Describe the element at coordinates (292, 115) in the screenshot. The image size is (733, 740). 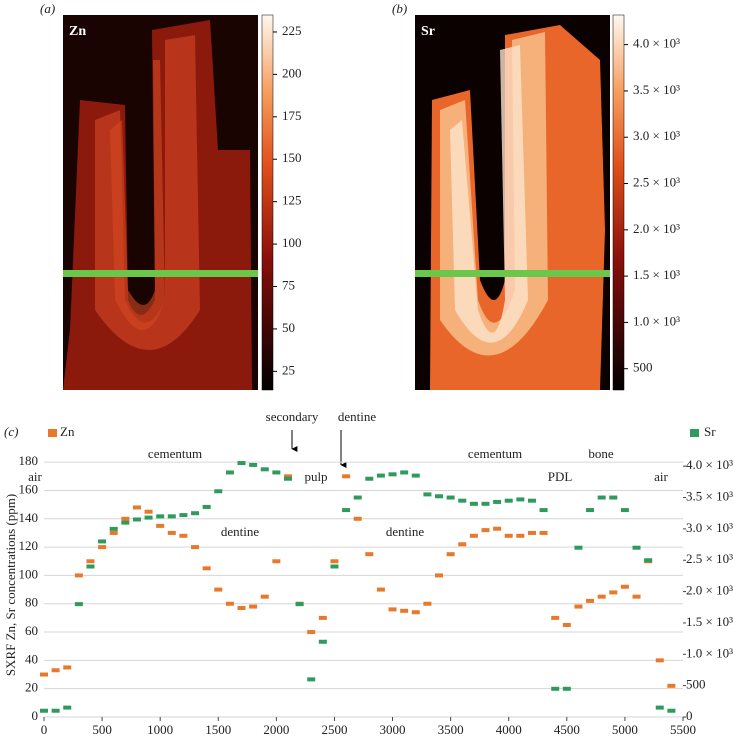
I see `colorbar-tick-label: 175` at that location.